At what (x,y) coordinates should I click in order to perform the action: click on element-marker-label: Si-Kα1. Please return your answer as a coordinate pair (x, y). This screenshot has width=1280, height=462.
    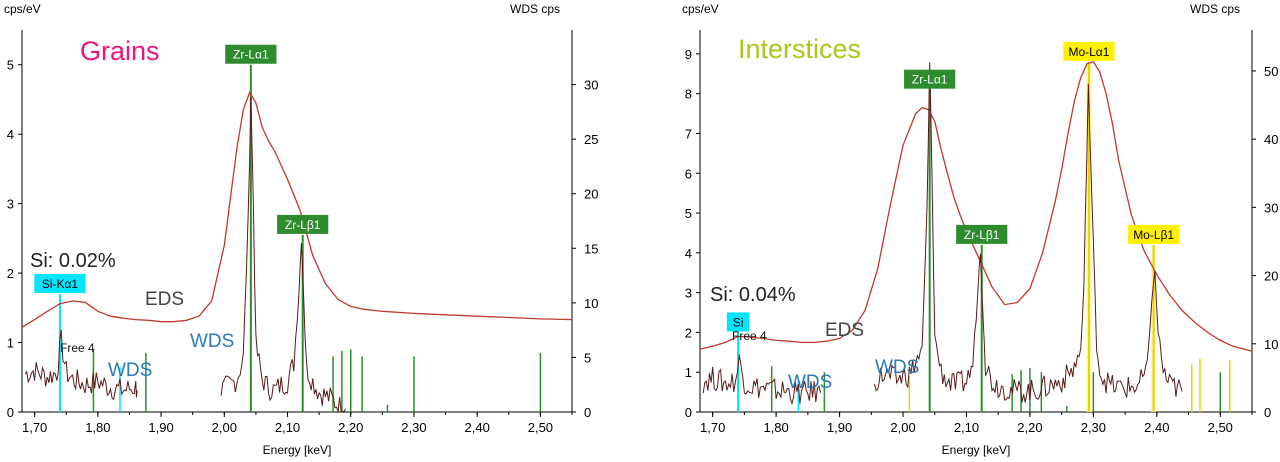
    Looking at the image, I should click on (60, 284).